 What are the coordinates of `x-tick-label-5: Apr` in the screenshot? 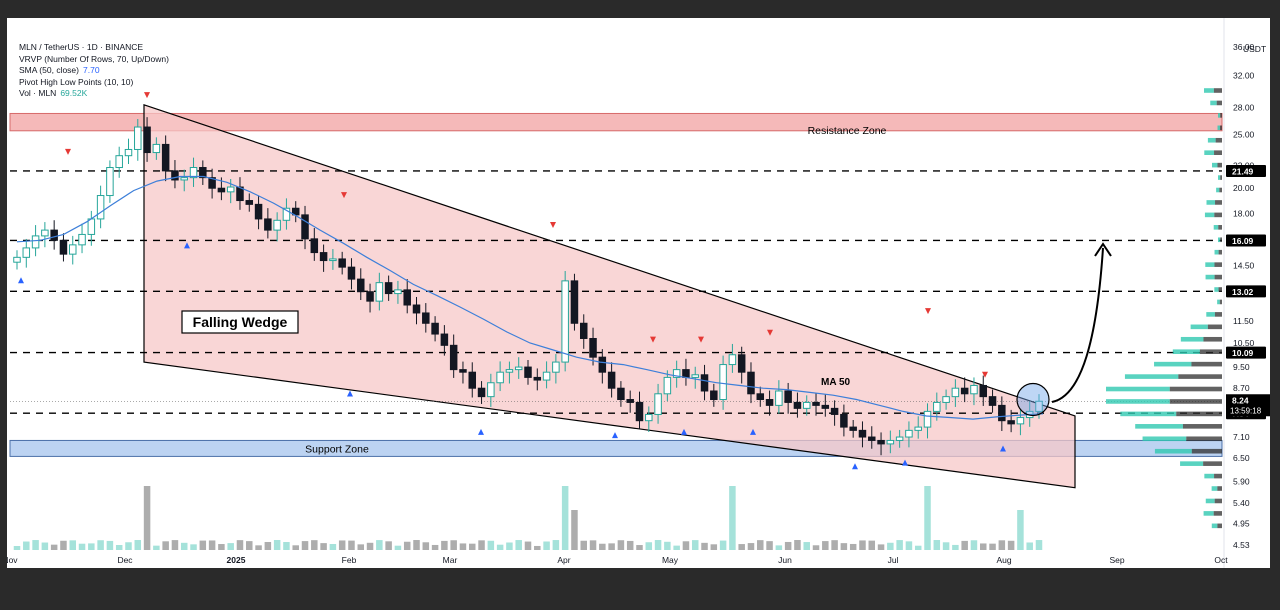 It's located at (563, 560).